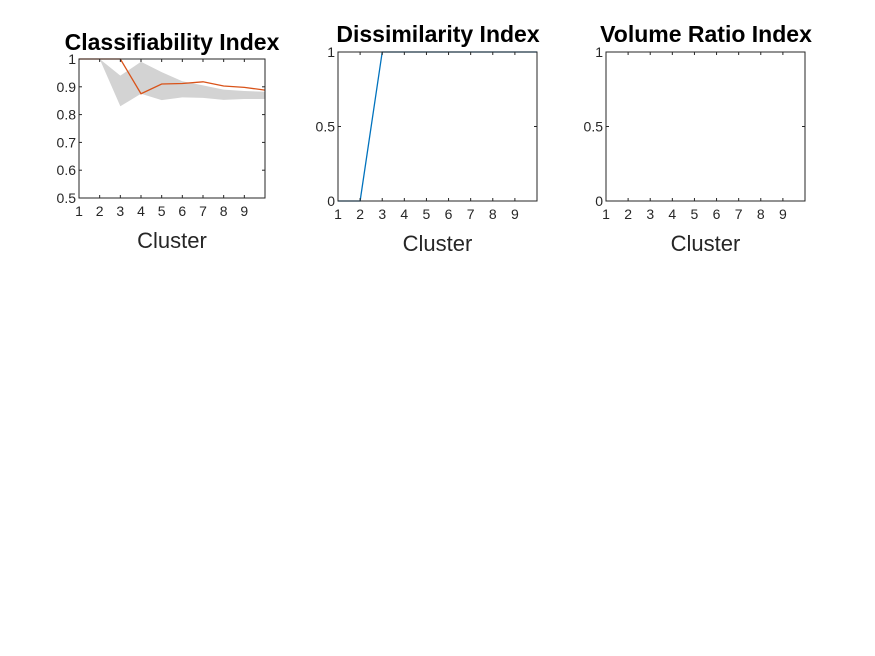 Image resolution: width=875 pixels, height=656 pixels. Describe the element at coordinates (67, 115) in the screenshot. I see `y-tick-label: 0.8` at that location.